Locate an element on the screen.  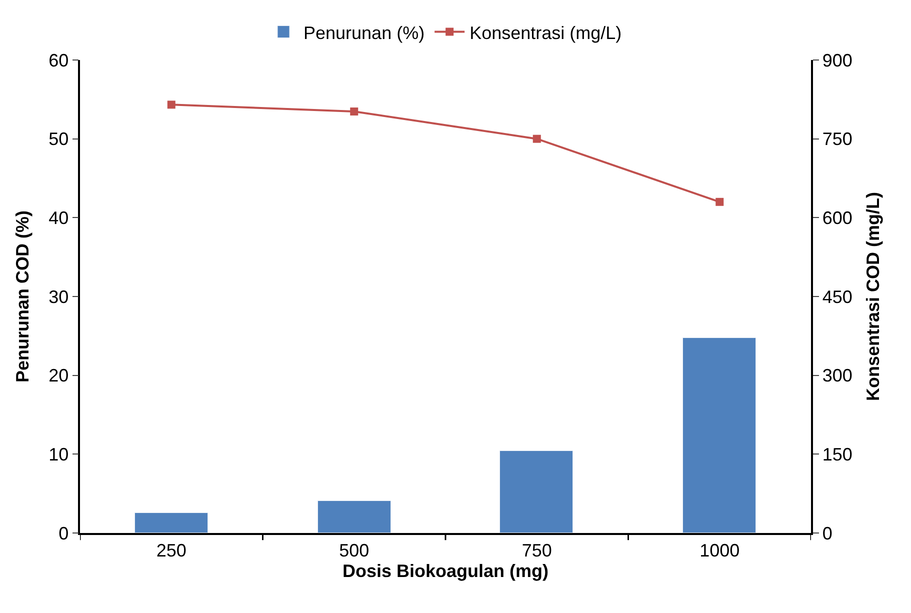
y2-tick-label: 150 is located at coordinates (837, 454).